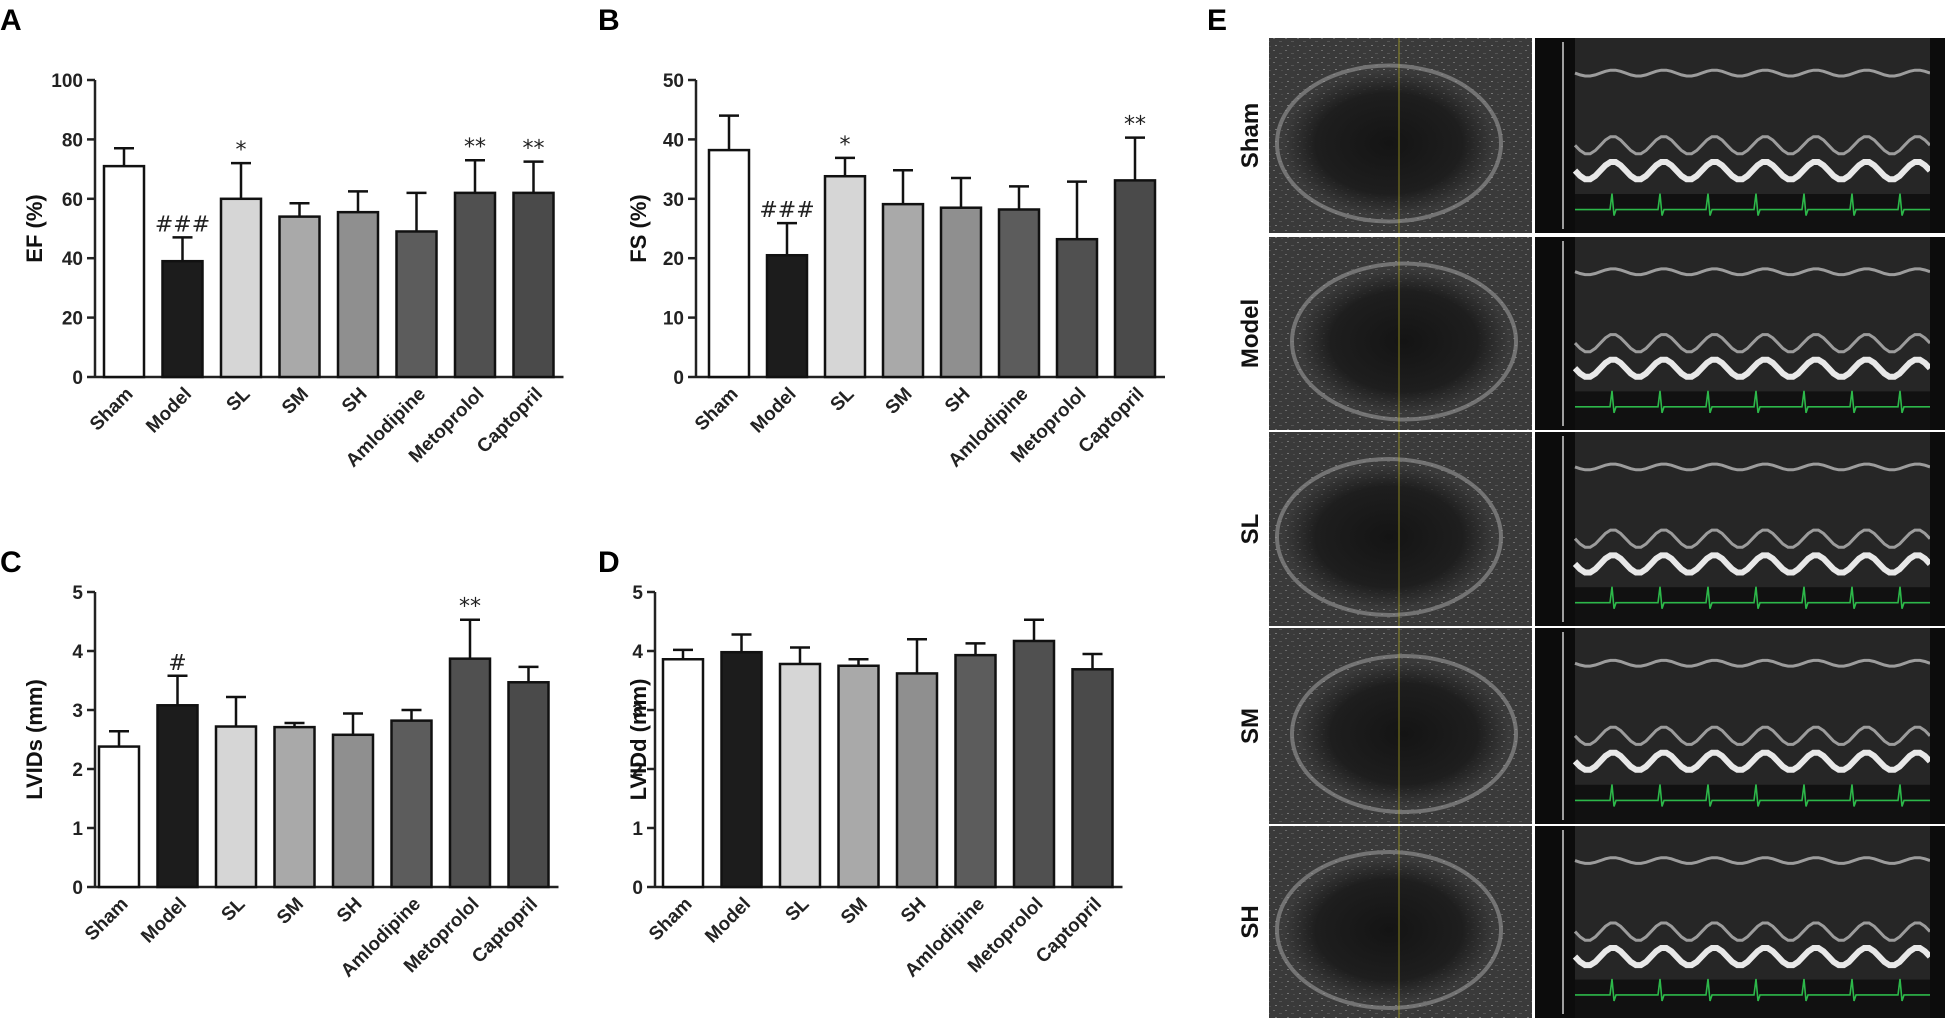 This screenshot has width=1950, height=1023. Describe the element at coordinates (673, 319) in the screenshot. I see `y-tick-label: 10` at that location.